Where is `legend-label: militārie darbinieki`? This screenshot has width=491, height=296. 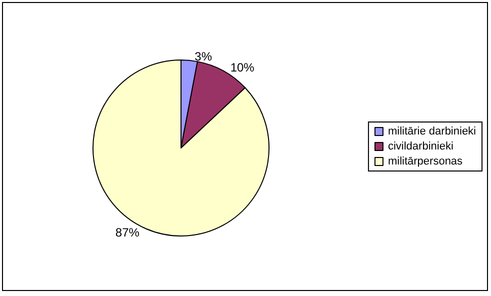
legend-label: militārie darbinieki is located at coordinates (432, 132).